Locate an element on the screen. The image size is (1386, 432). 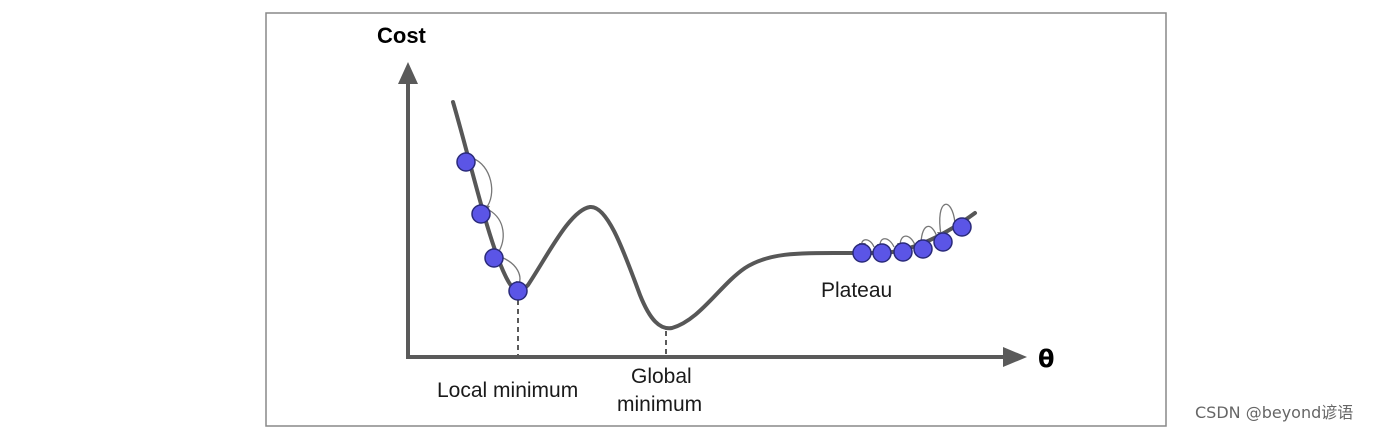
local-minimum-label: Local minimum is located at coordinates (507, 390).